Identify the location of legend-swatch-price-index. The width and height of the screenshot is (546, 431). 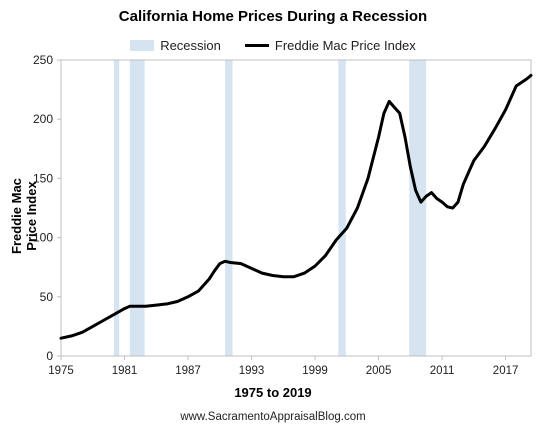
(256, 45).